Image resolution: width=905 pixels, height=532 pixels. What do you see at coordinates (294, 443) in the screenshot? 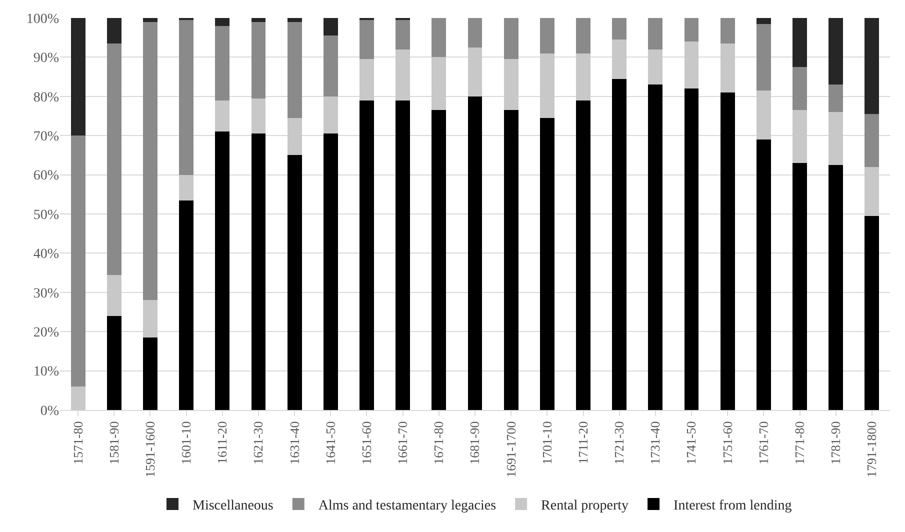
I see `x-tick-label: 1631-40` at bounding box center [294, 443].